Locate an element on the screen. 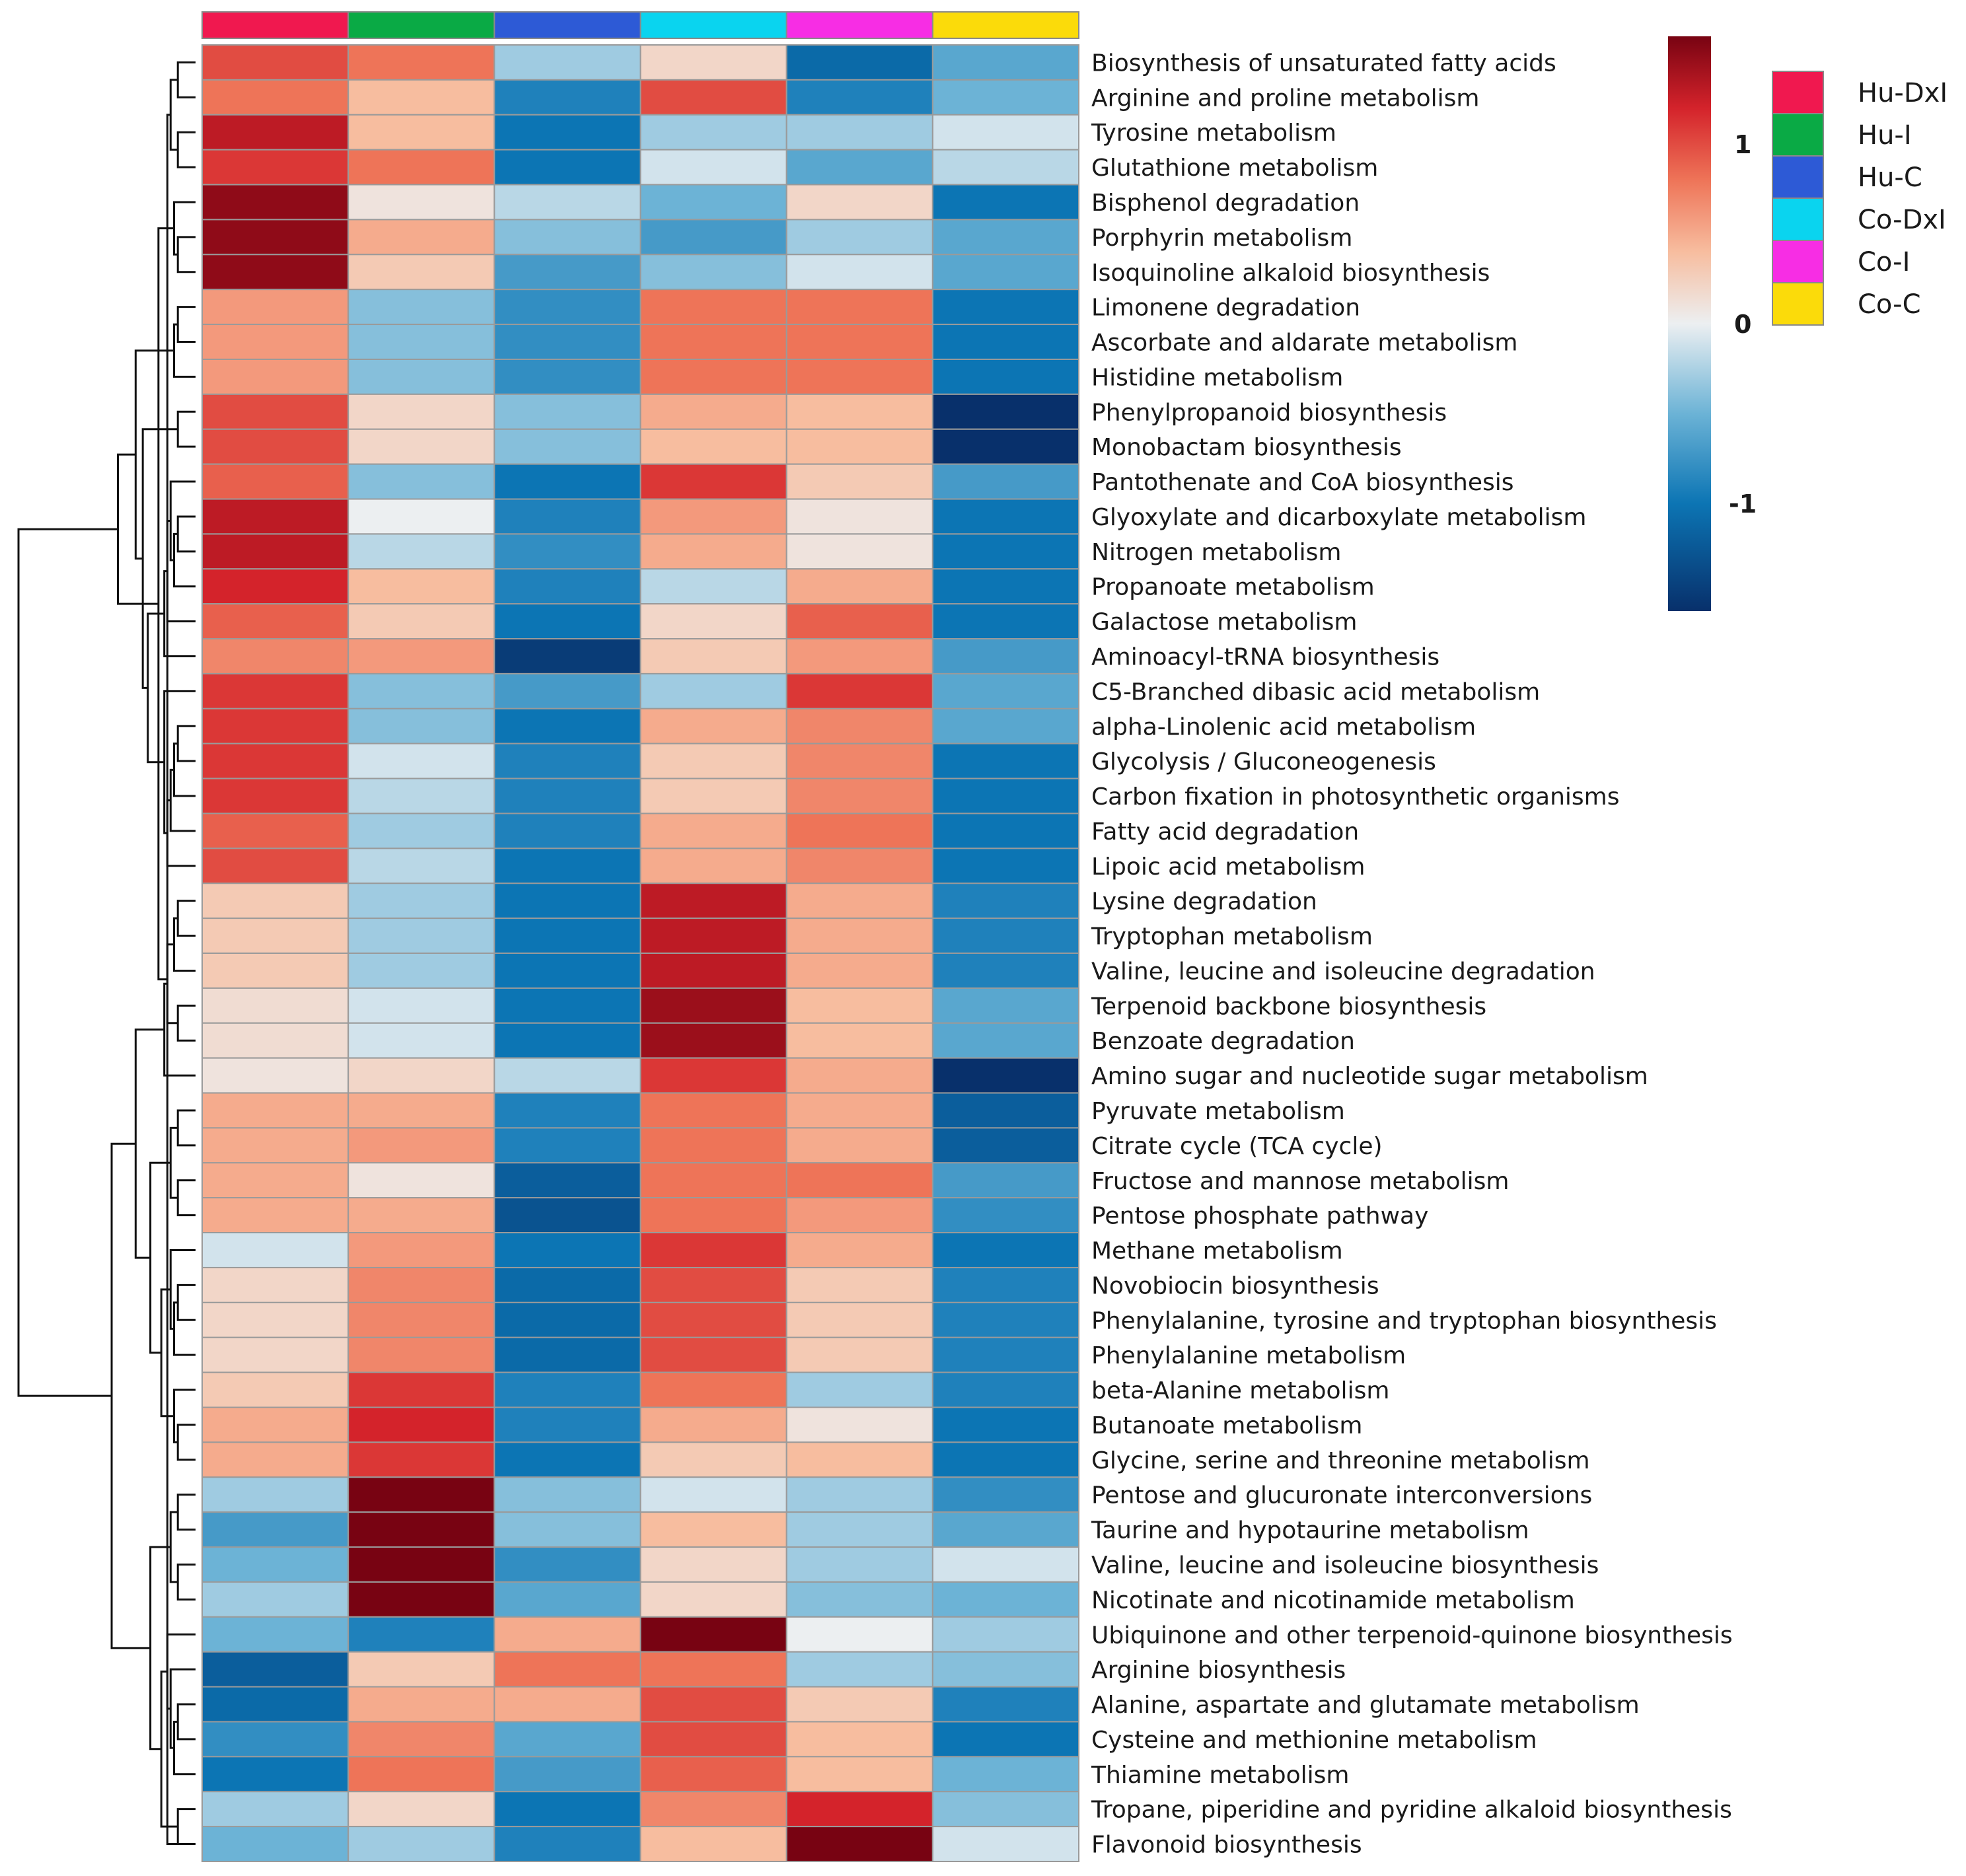  row-label: Tryptophan metabolism is located at coordinates (1232, 937).